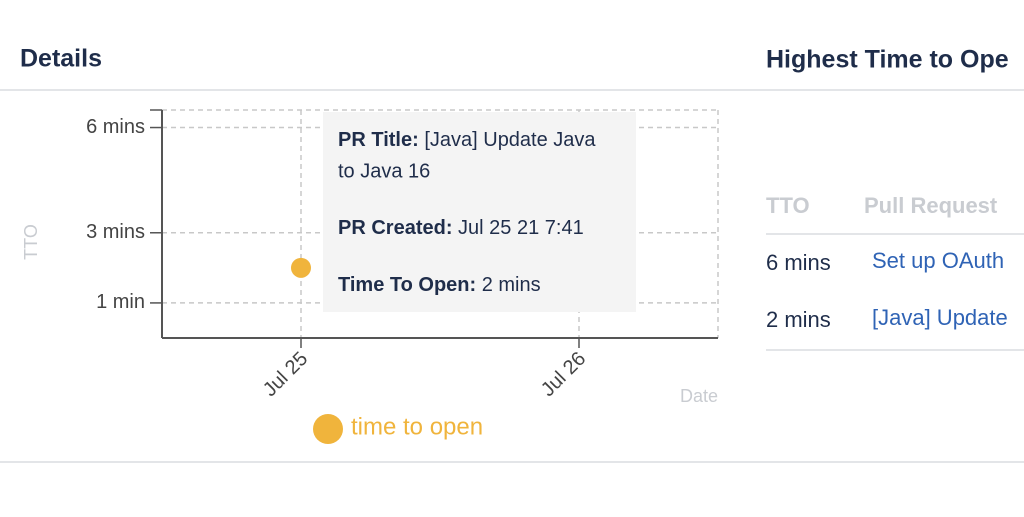 This screenshot has height=517, width=1024. I want to click on tooltip-label: Time To Open:, so click(407, 285).